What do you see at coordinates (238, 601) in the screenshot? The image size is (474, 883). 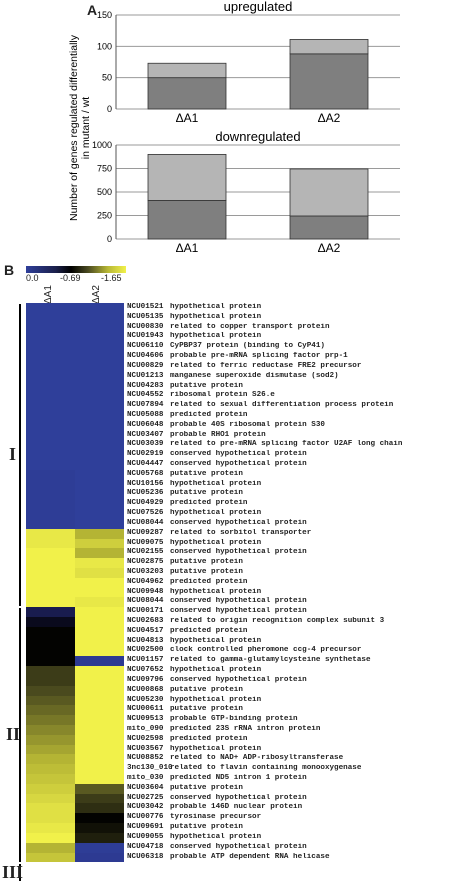 I see `gene-description: conserved hypothetical protein` at bounding box center [238, 601].